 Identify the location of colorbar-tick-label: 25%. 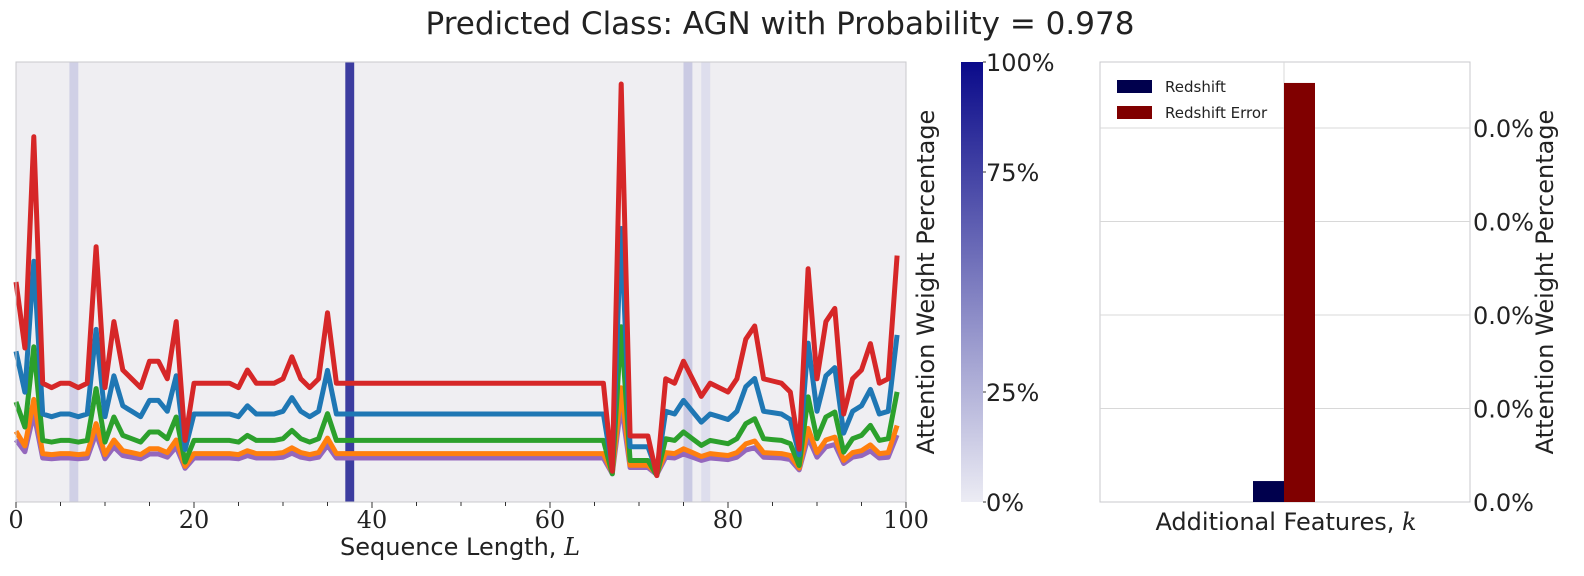
(1012, 393).